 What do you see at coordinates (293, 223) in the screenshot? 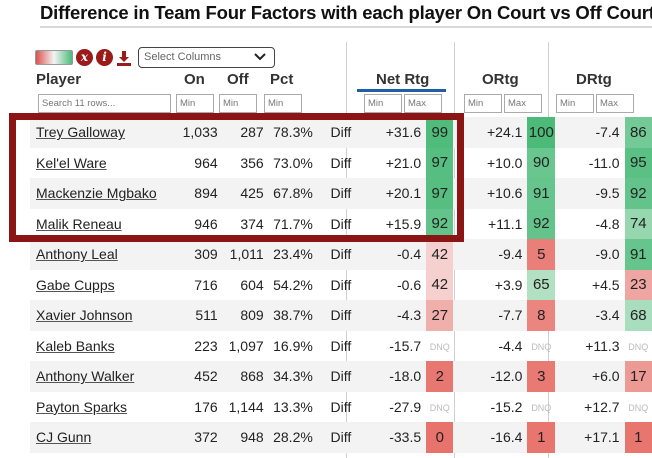
I see `cell-pct: 71.7%` at bounding box center [293, 223].